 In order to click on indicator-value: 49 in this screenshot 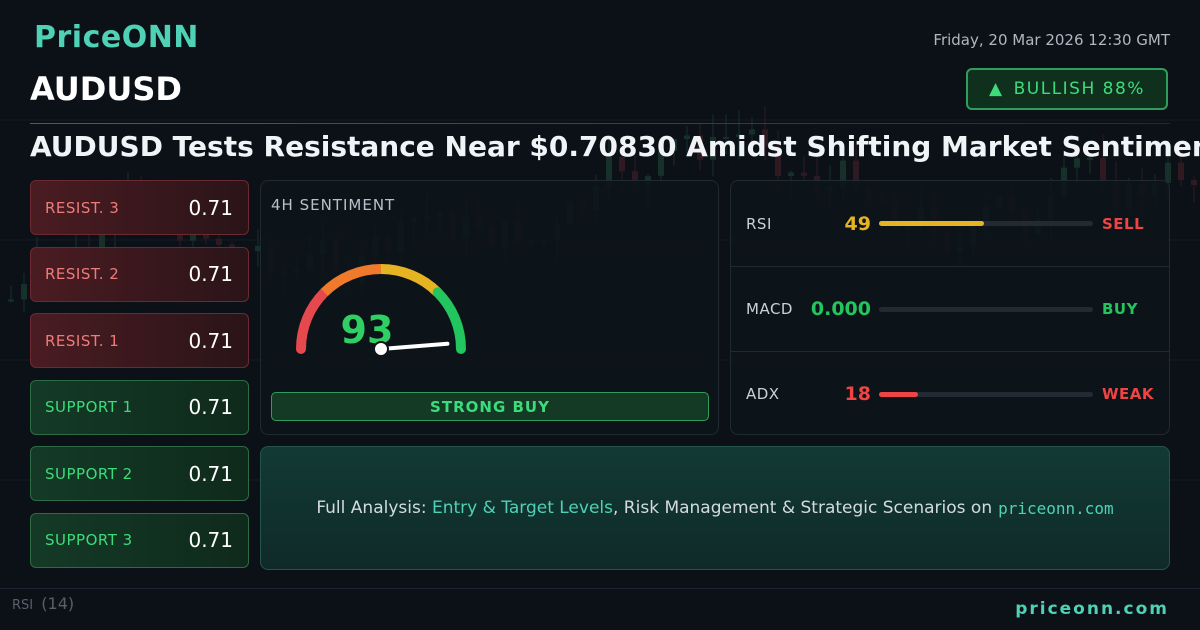, I will do `click(857, 223)`.